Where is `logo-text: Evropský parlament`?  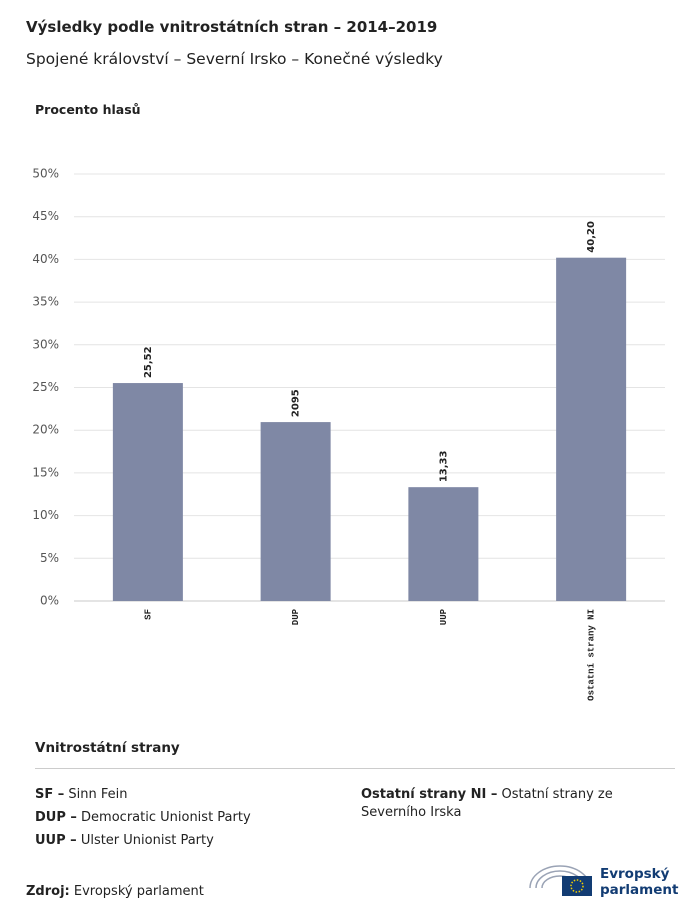
logo-text: Evropský parlament is located at coordinates (639, 882).